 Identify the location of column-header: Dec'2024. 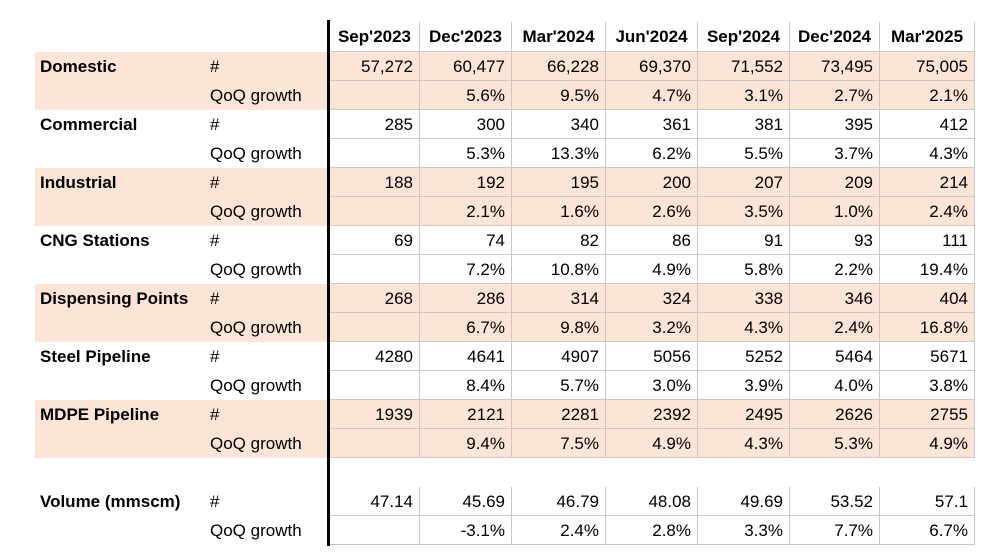
(835, 37).